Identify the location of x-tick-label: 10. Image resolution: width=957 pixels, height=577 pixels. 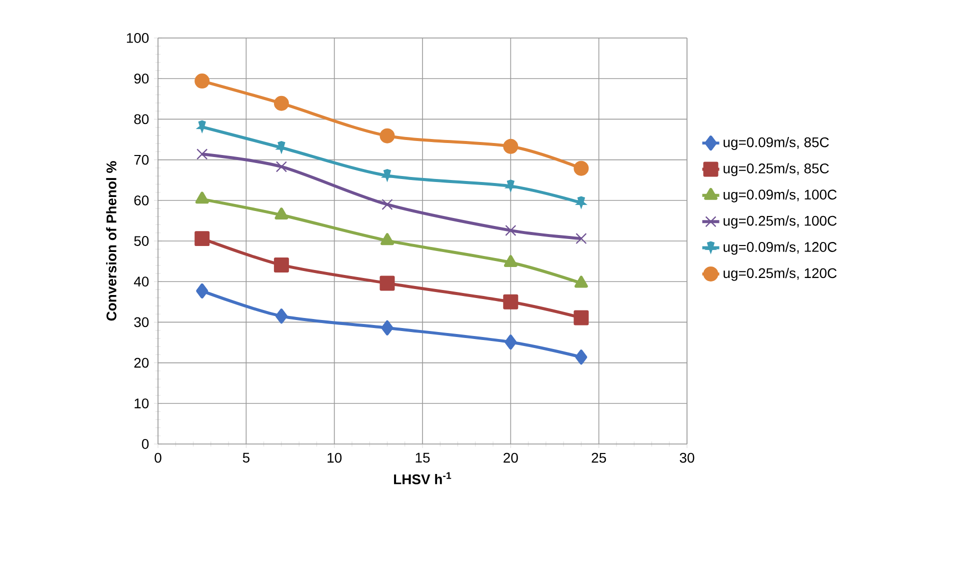
(335, 457).